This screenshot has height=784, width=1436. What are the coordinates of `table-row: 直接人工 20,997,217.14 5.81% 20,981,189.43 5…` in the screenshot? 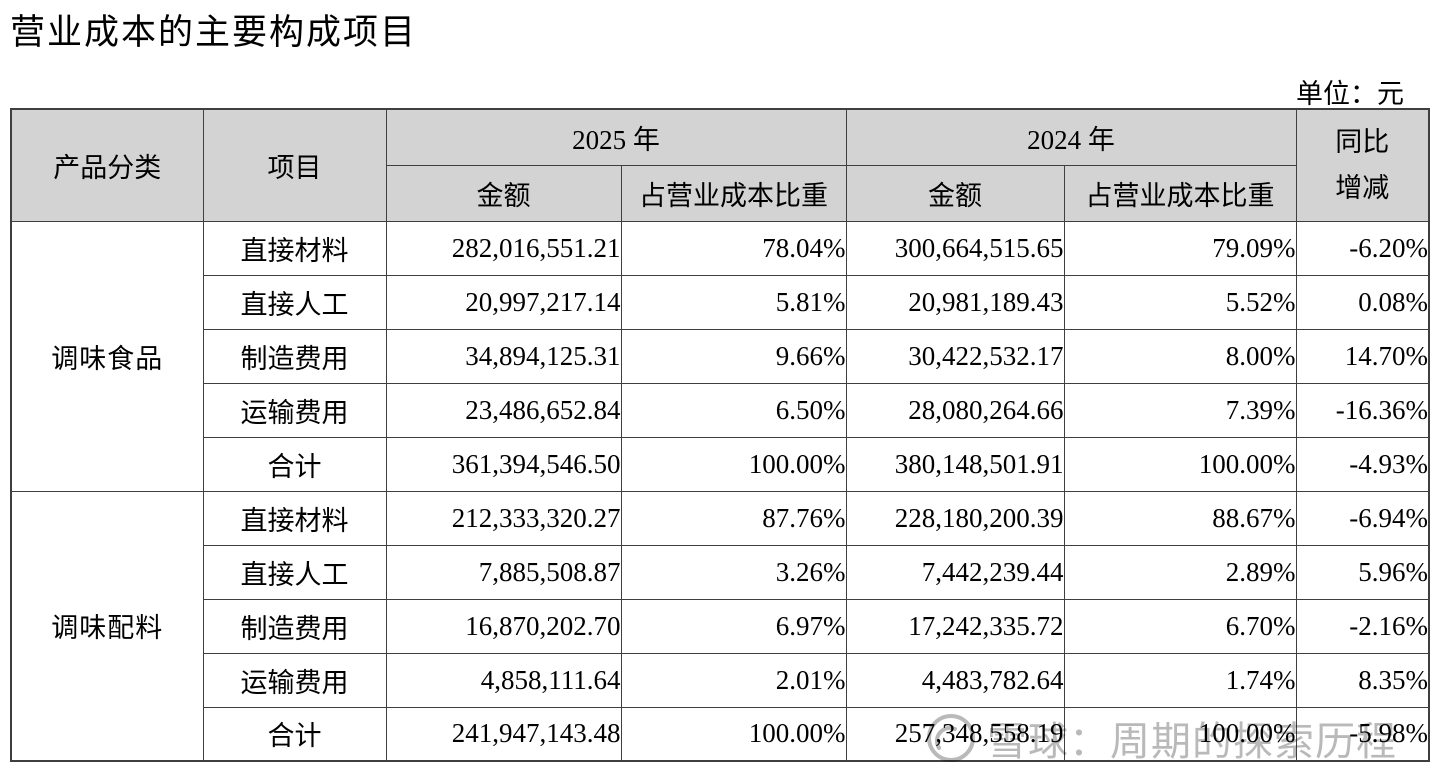 It's located at (720, 302).